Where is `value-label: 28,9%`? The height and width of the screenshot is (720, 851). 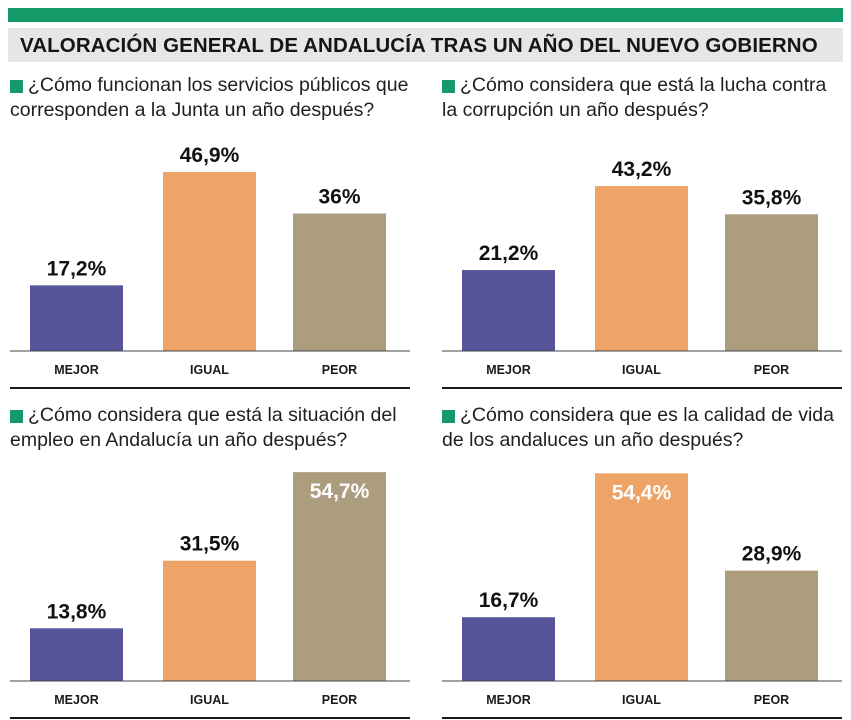
value-label: 28,9% is located at coordinates (772, 554).